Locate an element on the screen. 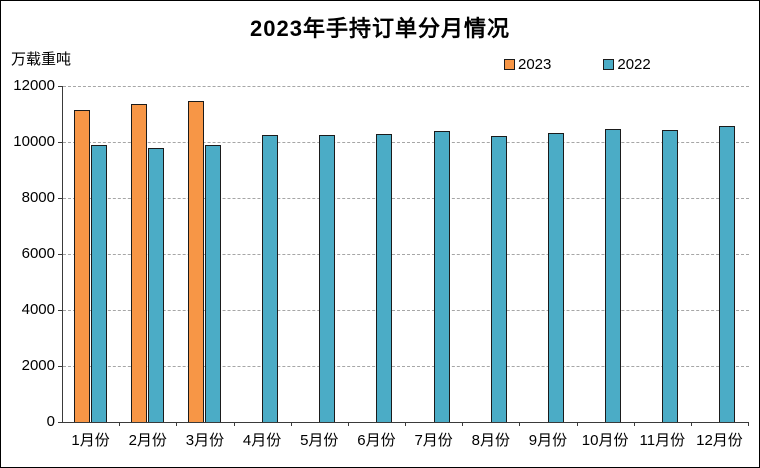  x-label-5月份: 5月份 is located at coordinates (319, 440).